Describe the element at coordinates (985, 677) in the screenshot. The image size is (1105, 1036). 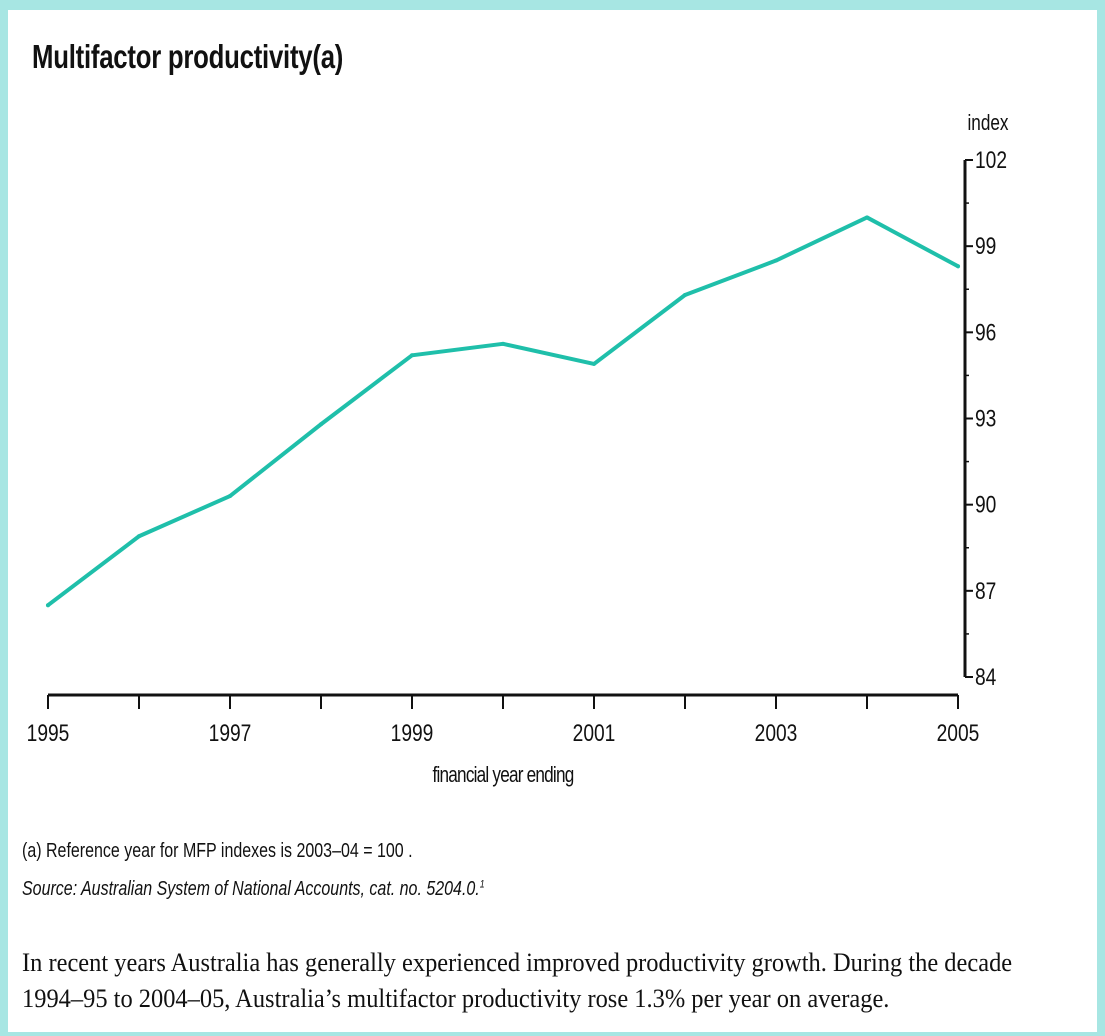
I see `y-tick-label: 84` at that location.